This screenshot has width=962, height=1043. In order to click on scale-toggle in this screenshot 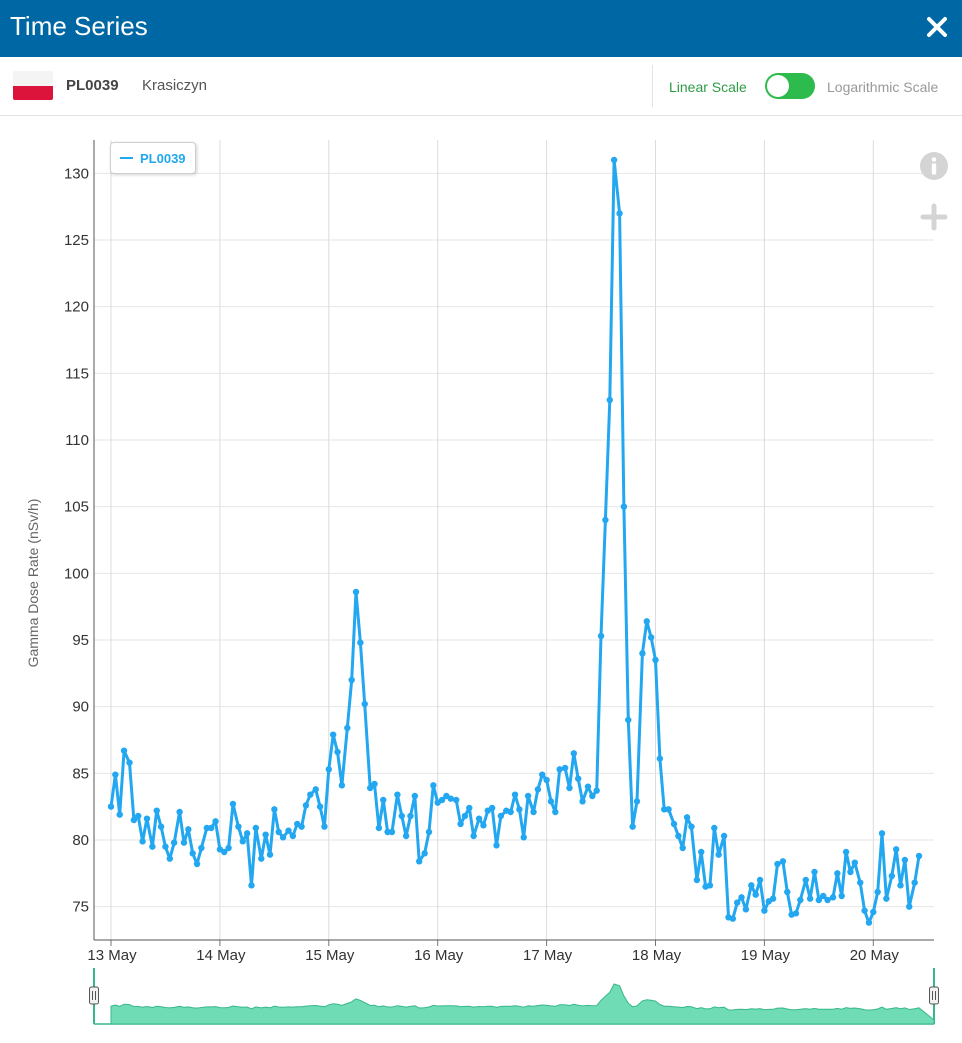, I will do `click(790, 86)`.